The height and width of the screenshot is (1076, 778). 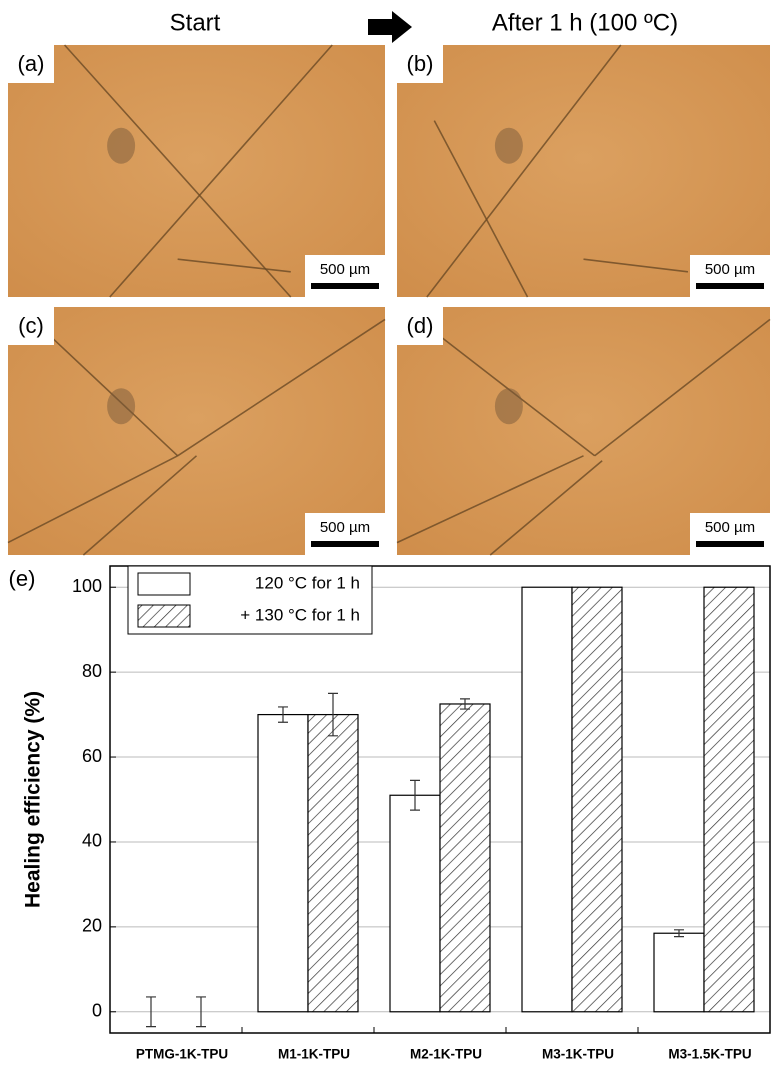 I want to click on x-tick-label: M2-1K-TPU, so click(x=446, y=1054).